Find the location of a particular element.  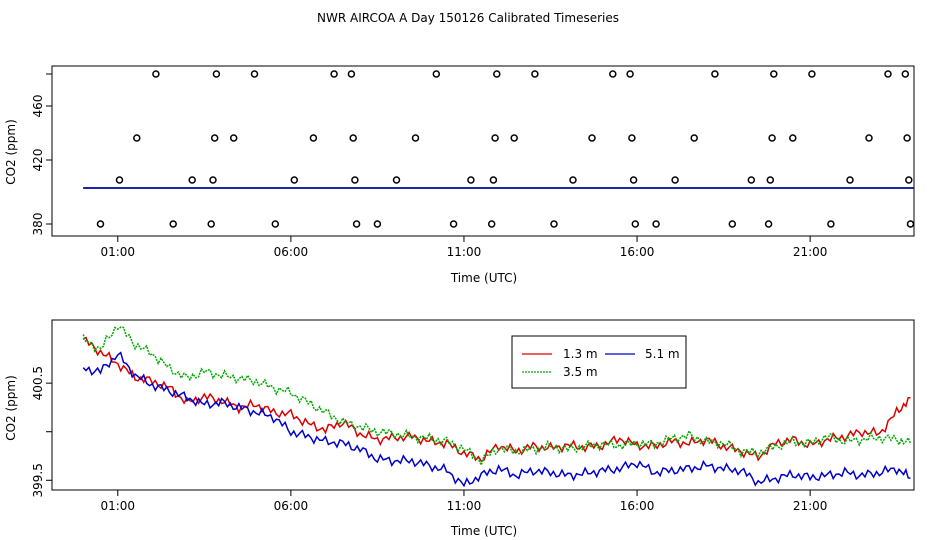

bottom-x-tick-label-2: 11:00 is located at coordinates (464, 506).